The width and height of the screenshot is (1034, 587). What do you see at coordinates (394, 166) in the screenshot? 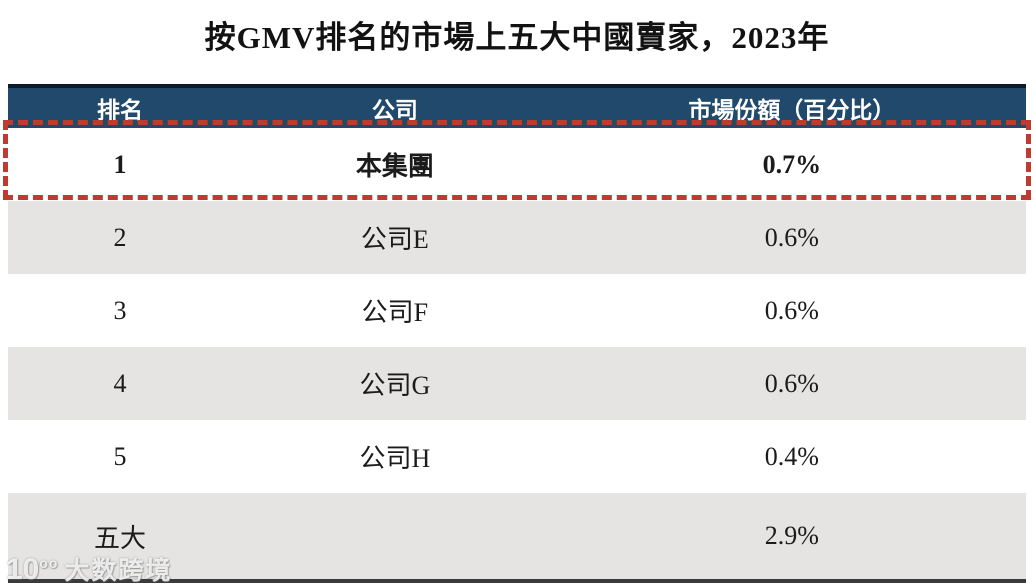
I see `company-cell: 本集團` at bounding box center [394, 166].